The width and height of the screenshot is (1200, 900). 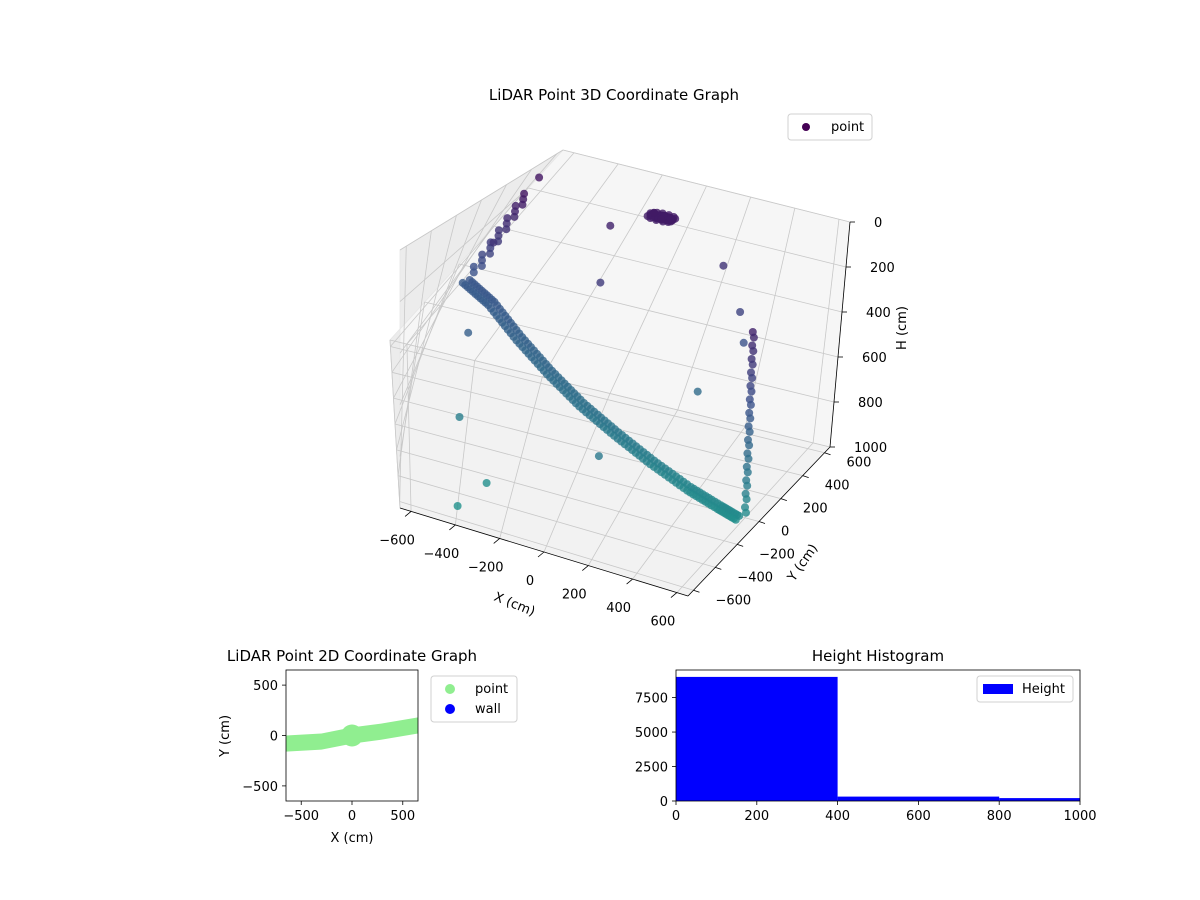 I want to click on y-tick-label-2d: −500, so click(x=260, y=787).